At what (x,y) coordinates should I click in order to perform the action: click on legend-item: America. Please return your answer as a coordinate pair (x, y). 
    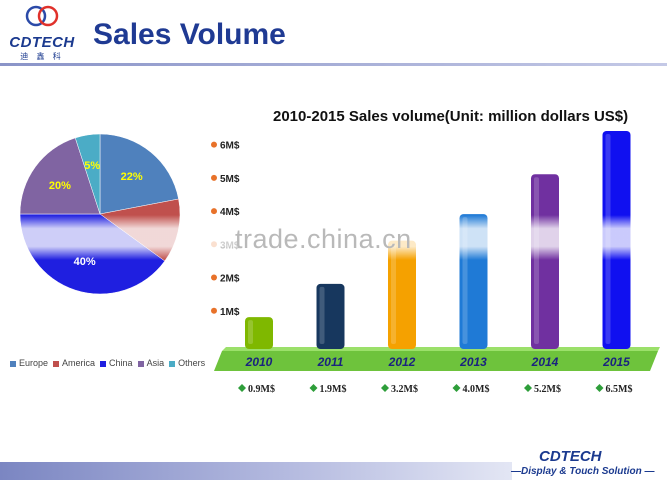
    Looking at the image, I should click on (74, 363).